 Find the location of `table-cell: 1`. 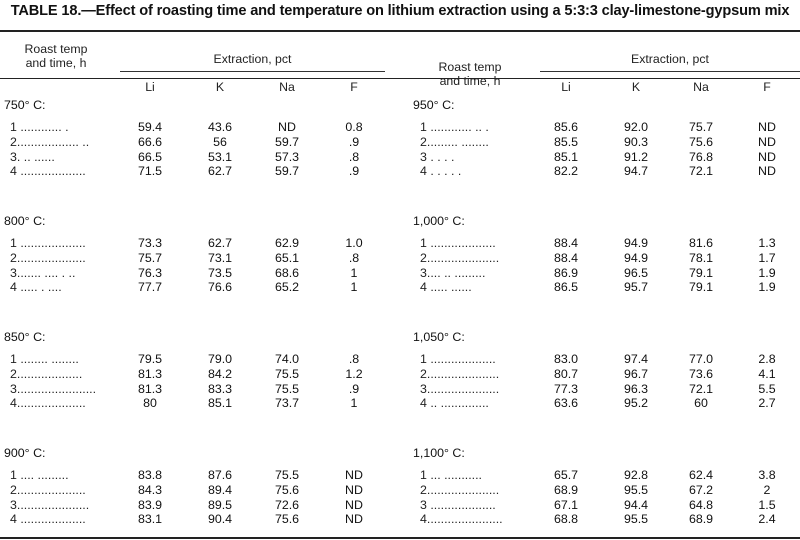

table-cell: 1 is located at coordinates (354, 403).